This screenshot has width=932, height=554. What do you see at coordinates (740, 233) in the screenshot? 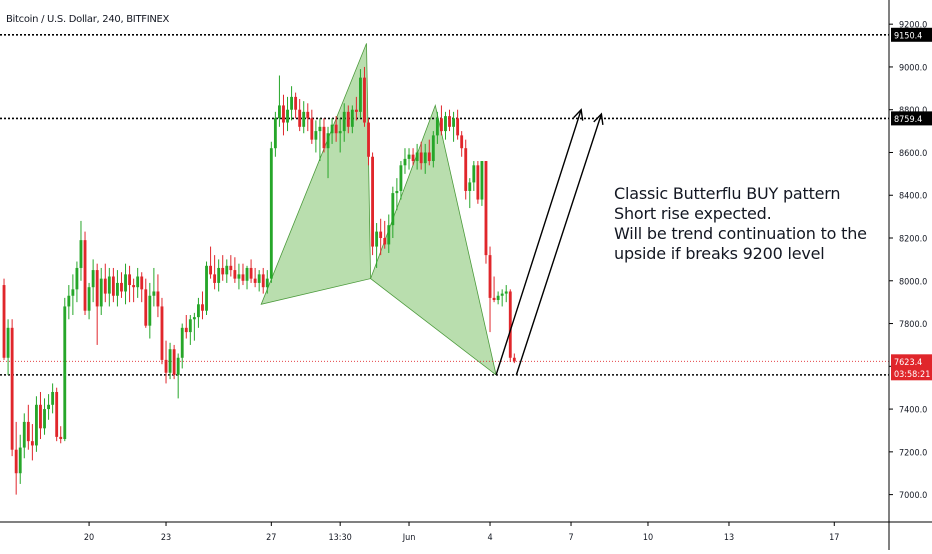
I see `annotation-line-3: Will be trend continuation to the` at bounding box center [740, 233].